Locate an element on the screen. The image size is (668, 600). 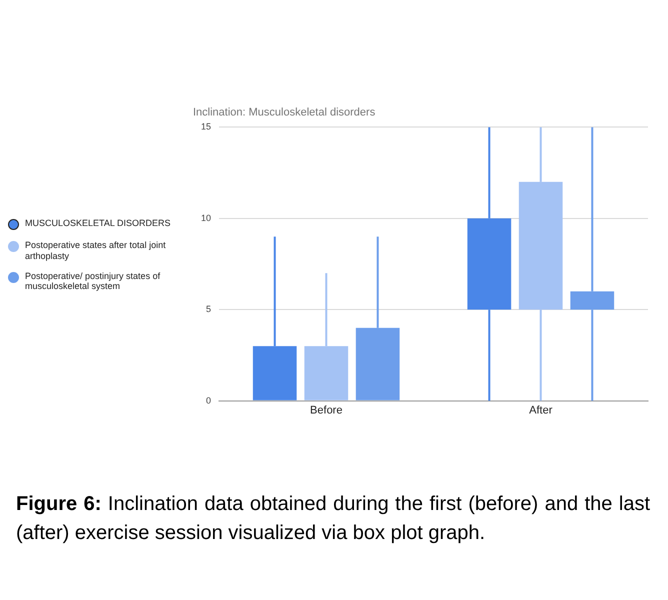
x-tick-label: After is located at coordinates (541, 410).